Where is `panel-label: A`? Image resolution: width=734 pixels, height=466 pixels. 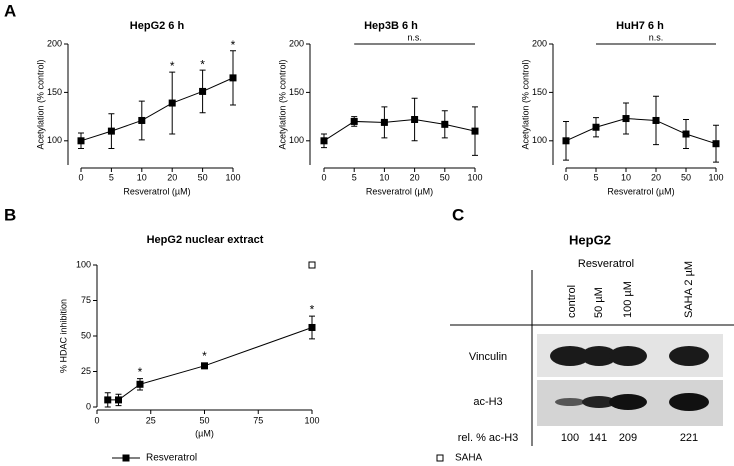
panel-label: A is located at coordinates (10, 10).